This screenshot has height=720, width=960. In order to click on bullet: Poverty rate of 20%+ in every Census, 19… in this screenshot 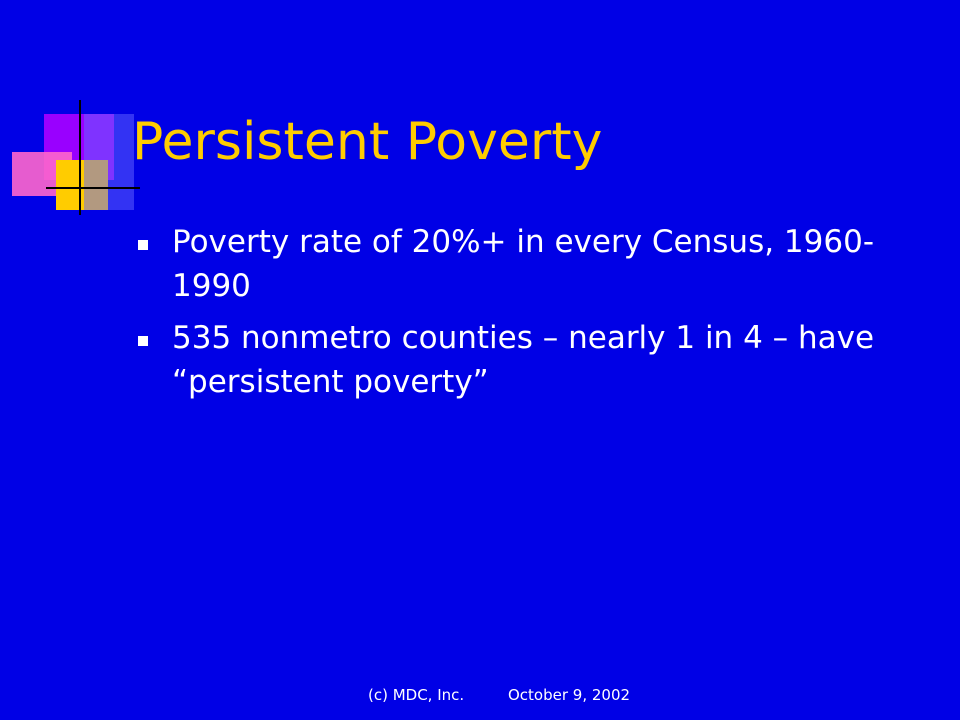, I will do `click(532, 264)`.